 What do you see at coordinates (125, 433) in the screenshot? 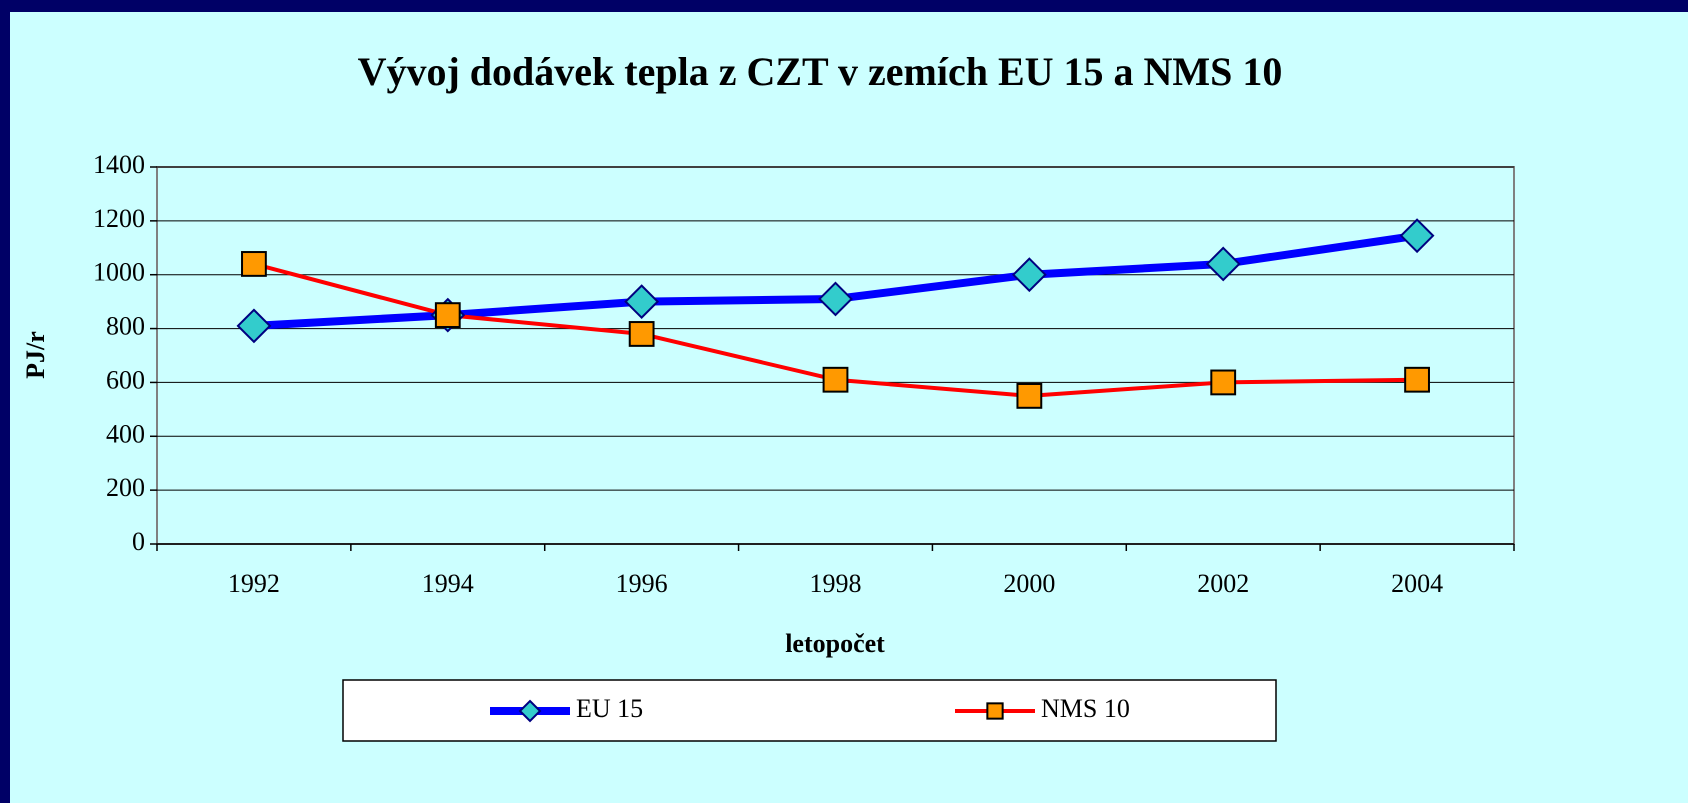
I see `y-tick-label: 400` at bounding box center [125, 433].